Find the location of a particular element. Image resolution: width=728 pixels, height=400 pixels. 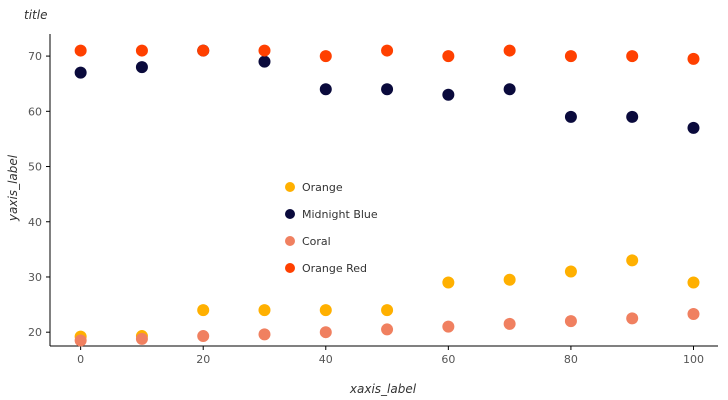

x-axis-title: xaxis_label is located at coordinates (383, 389).